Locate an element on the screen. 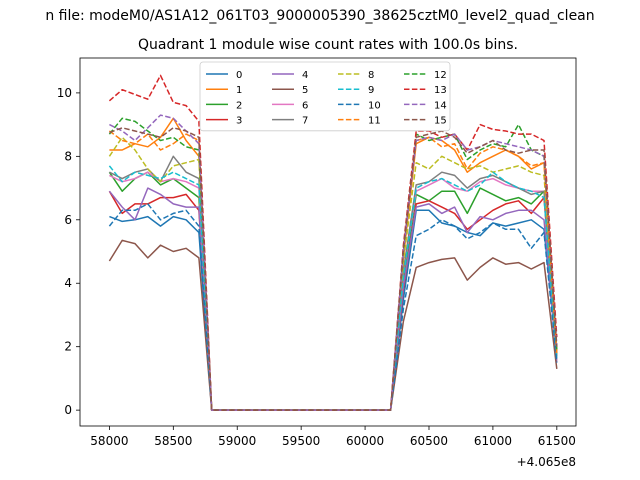 This screenshot has width=640, height=480. x-tick-label: 58500 is located at coordinates (173, 441).